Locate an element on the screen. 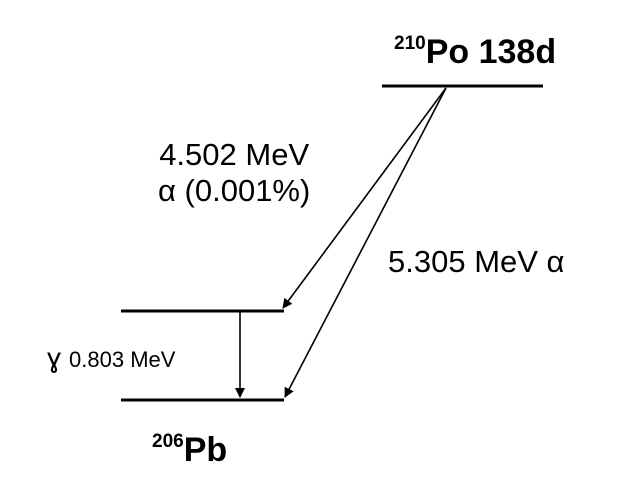 The image size is (638, 487). daughter-mass-number: 206 is located at coordinates (168, 441).